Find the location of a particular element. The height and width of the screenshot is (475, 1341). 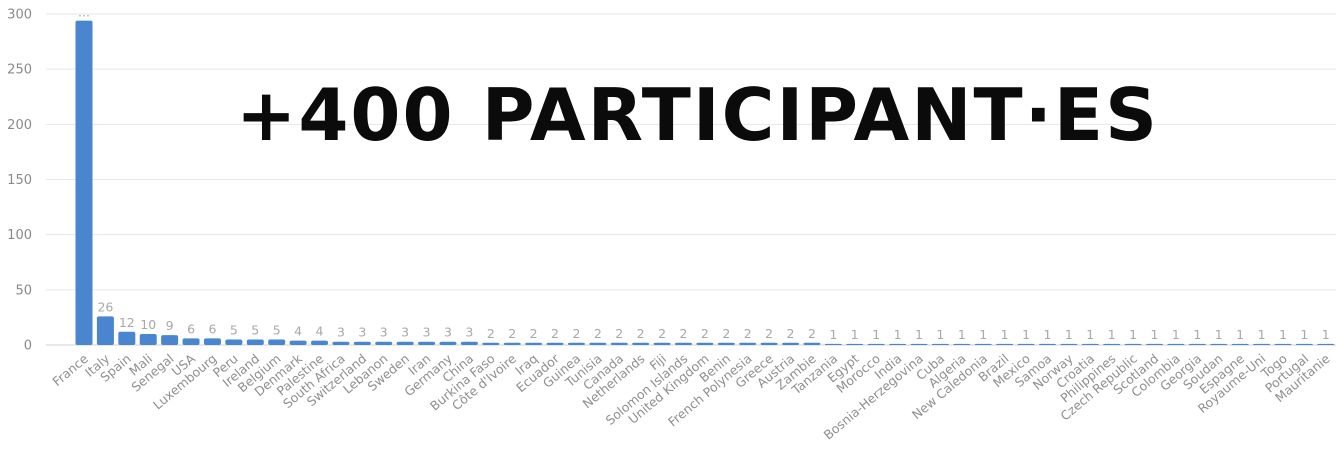

data-label: 12 is located at coordinates (127, 322).